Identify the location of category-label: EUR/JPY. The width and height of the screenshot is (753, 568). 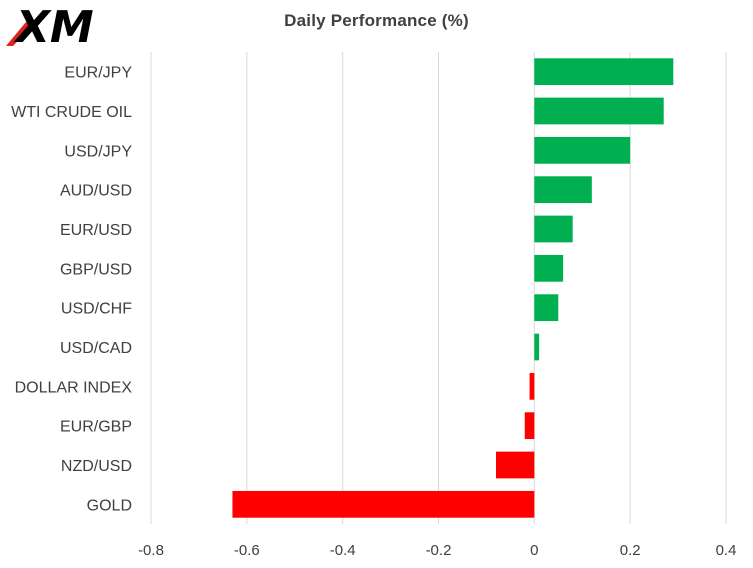
(98, 73).